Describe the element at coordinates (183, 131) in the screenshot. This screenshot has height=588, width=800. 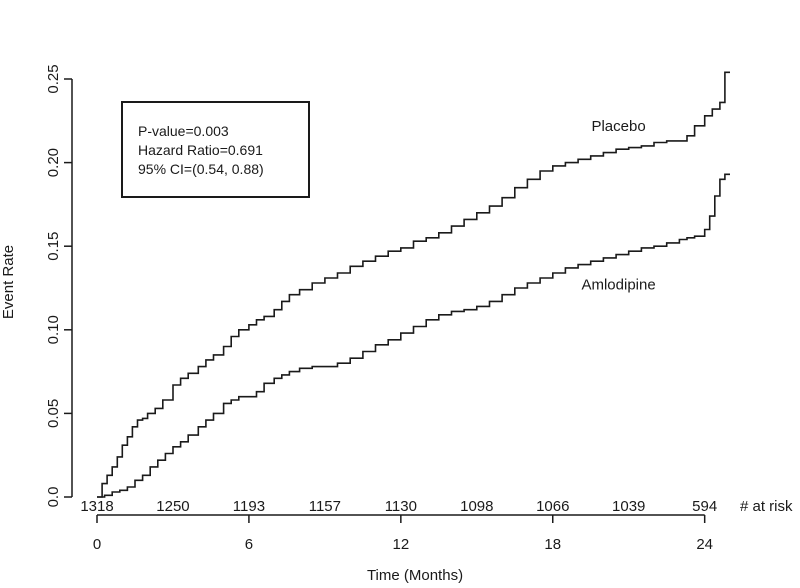
I see `annotation-p-value: P-value=0.003` at that location.